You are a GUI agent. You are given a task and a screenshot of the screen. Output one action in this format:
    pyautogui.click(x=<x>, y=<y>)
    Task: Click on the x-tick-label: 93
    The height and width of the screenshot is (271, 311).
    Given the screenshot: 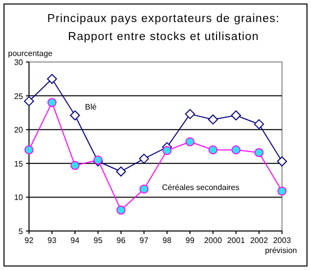 What is the action you would take?
    pyautogui.click(x=52, y=240)
    